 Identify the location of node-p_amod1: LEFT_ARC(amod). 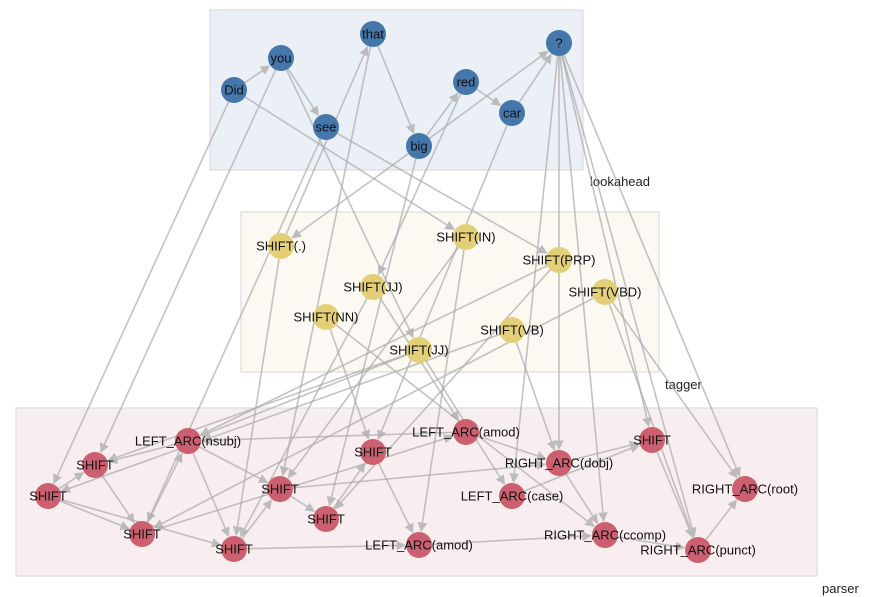
(466, 432).